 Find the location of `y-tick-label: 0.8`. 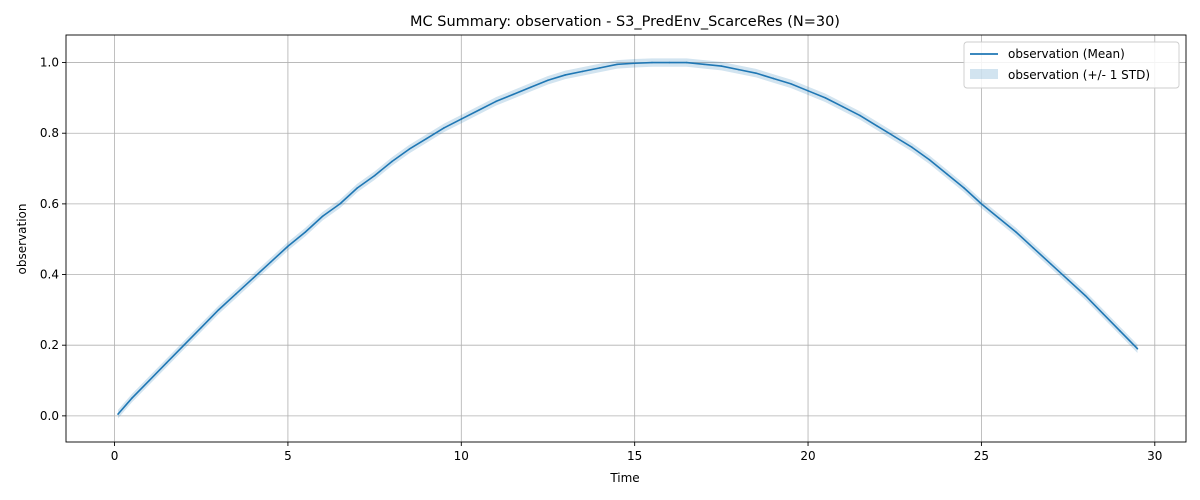

y-tick-label: 0.8 is located at coordinates (49, 133).